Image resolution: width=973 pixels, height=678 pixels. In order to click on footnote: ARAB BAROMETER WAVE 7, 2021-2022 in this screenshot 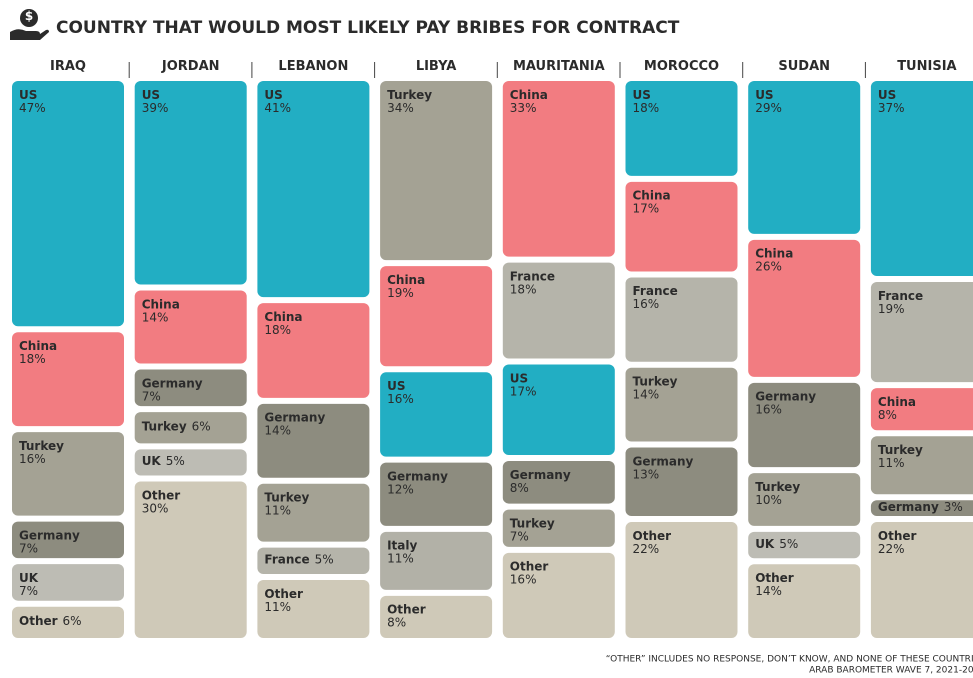, I will do `click(891, 671)`.